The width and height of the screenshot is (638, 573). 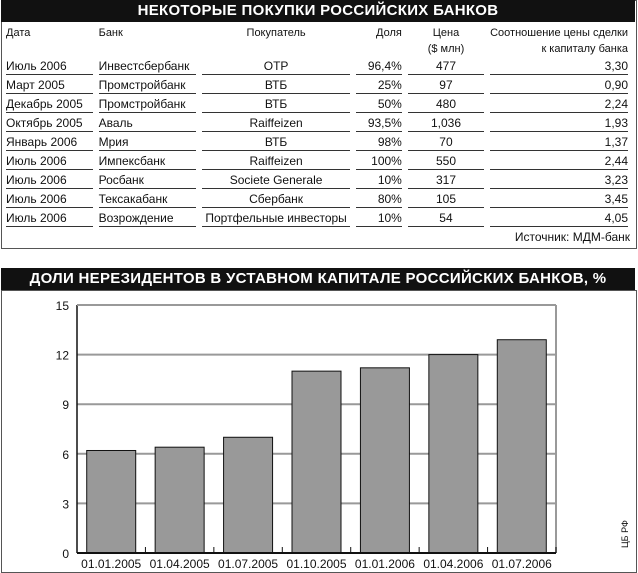 What do you see at coordinates (147, 179) in the screenshot?
I see `cell-bank: Росбанк` at bounding box center [147, 179].